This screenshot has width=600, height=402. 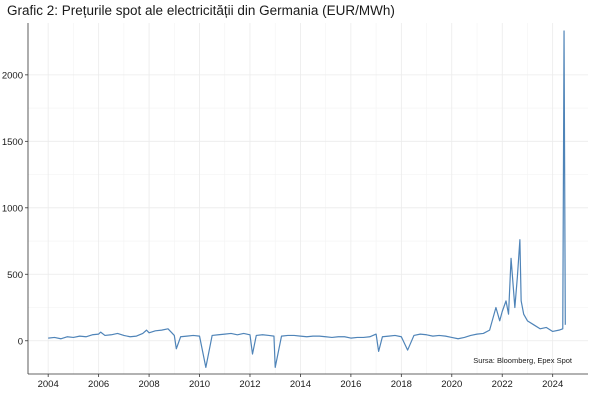 What do you see at coordinates (199, 384) in the screenshot?
I see `x-tick-label: 2010` at bounding box center [199, 384].